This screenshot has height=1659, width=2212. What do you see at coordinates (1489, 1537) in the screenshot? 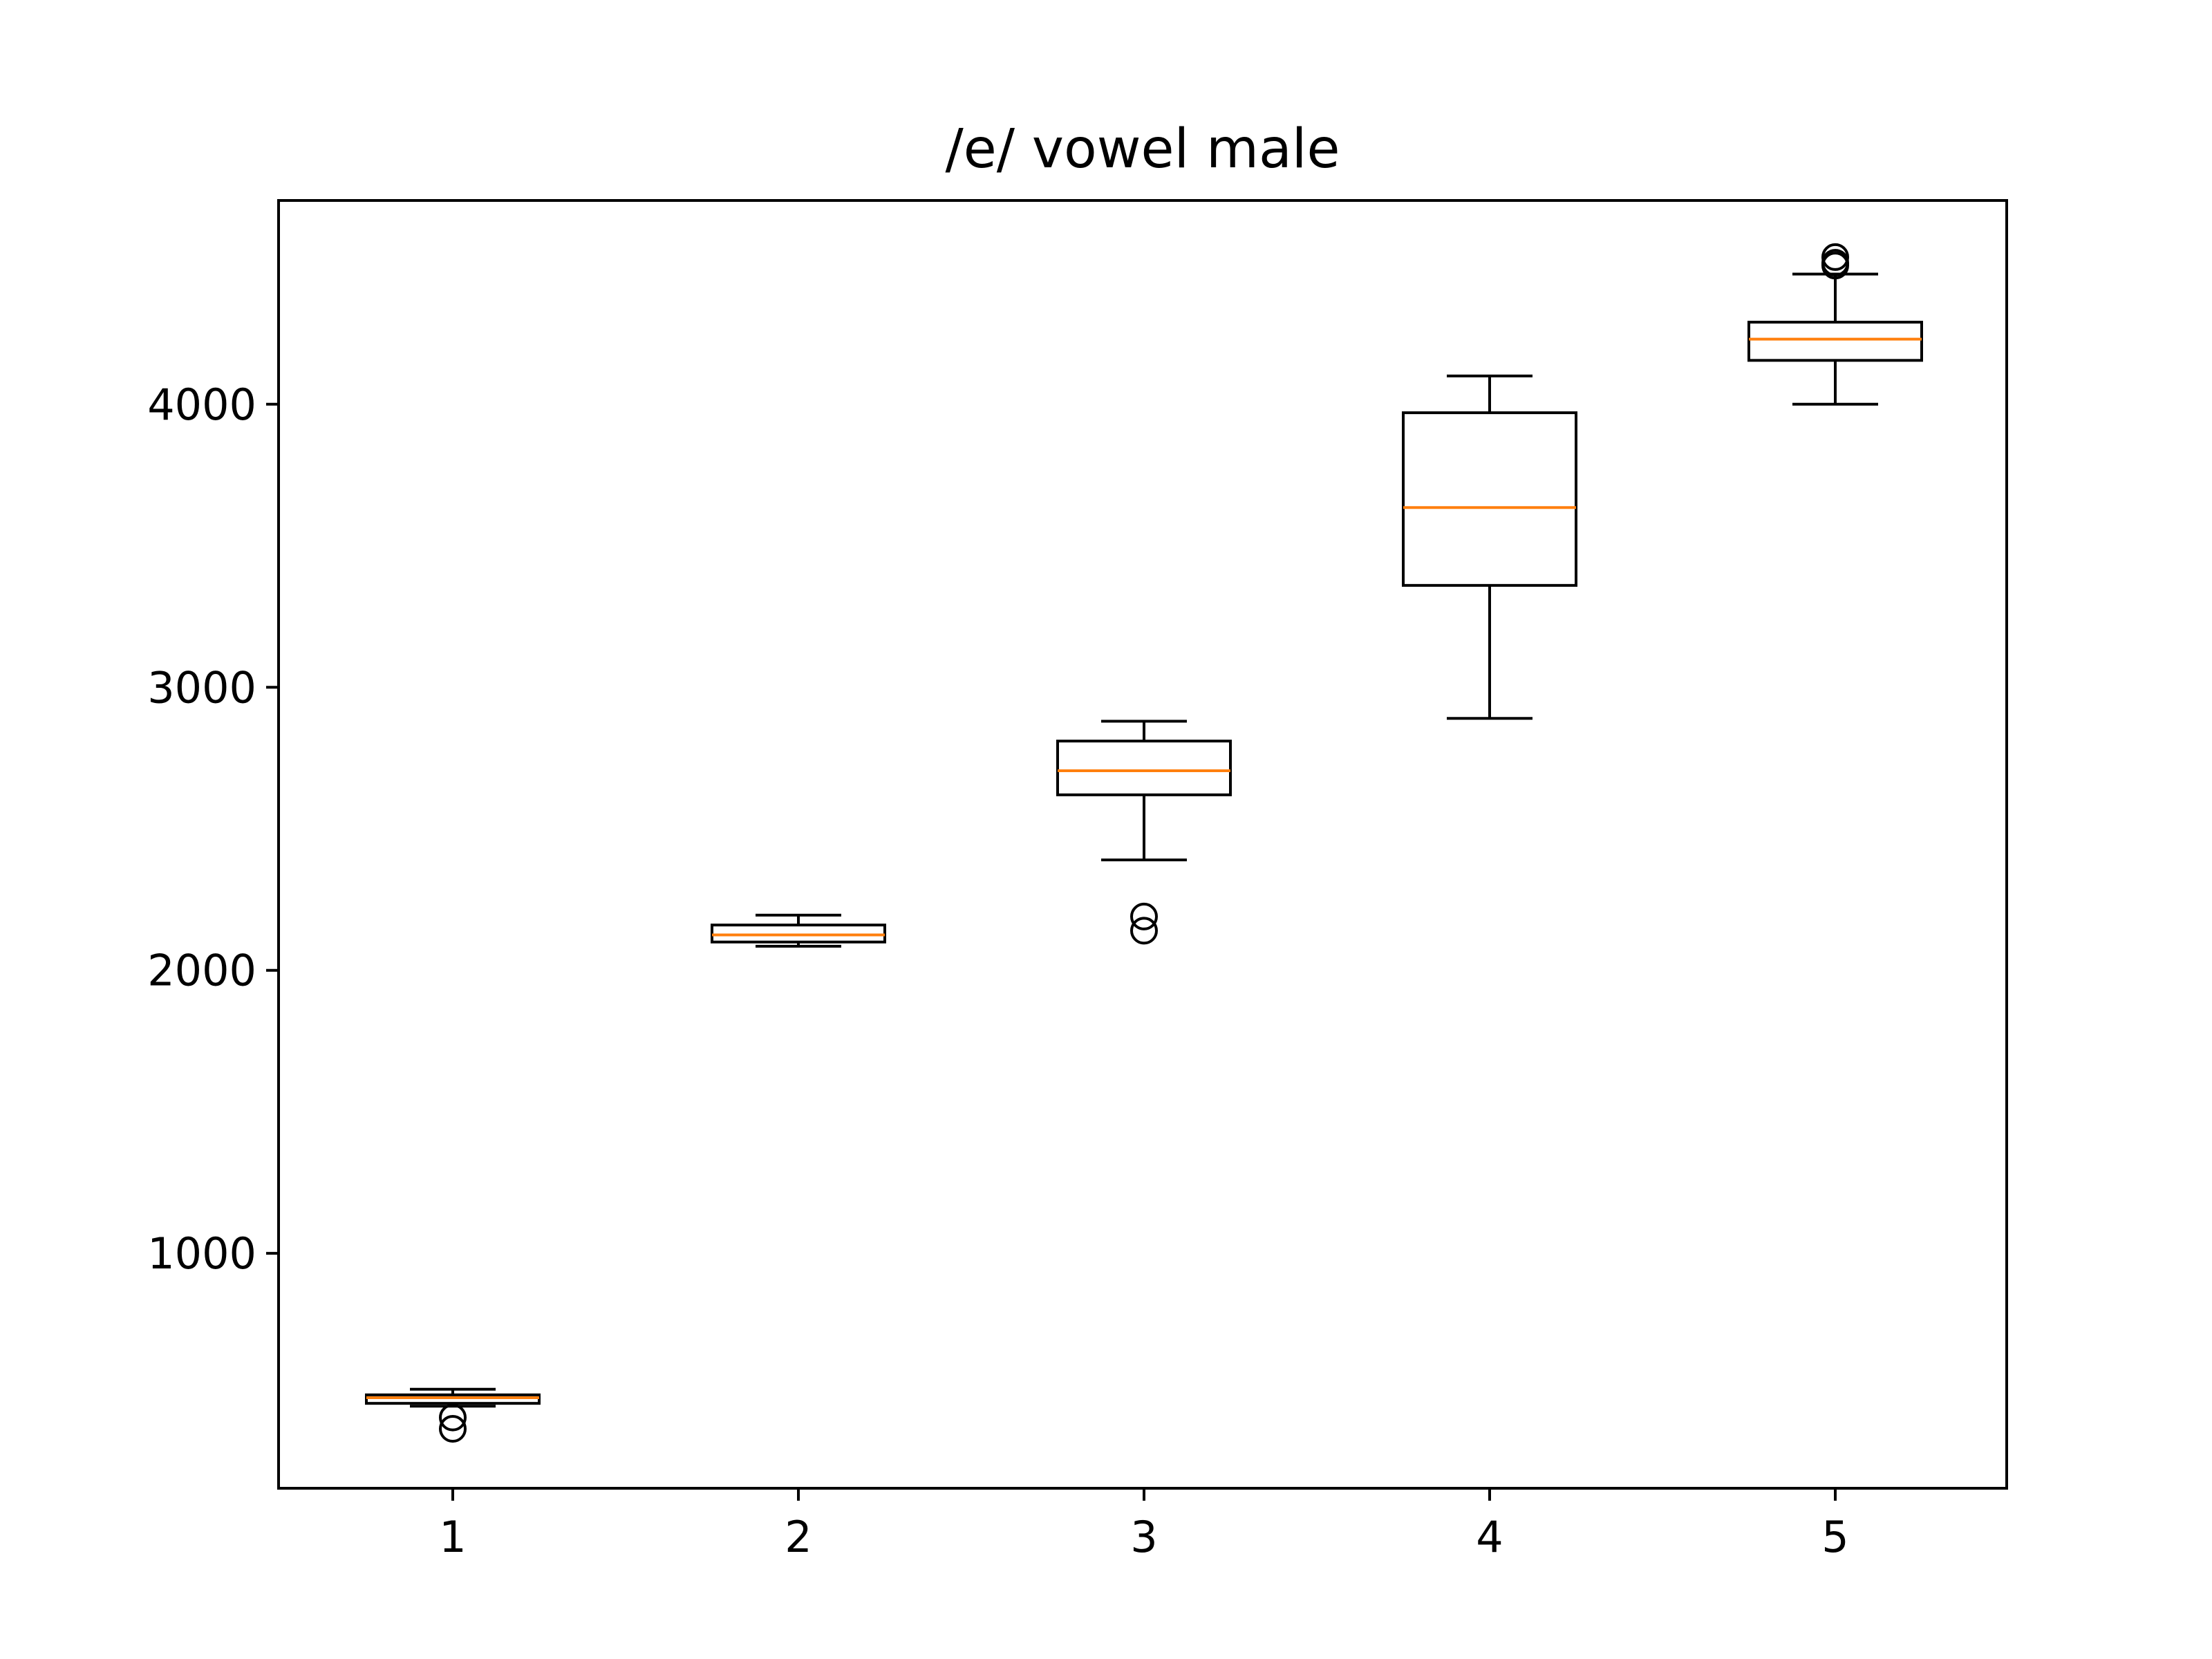
I see `x-tick-label: 4` at bounding box center [1489, 1537].